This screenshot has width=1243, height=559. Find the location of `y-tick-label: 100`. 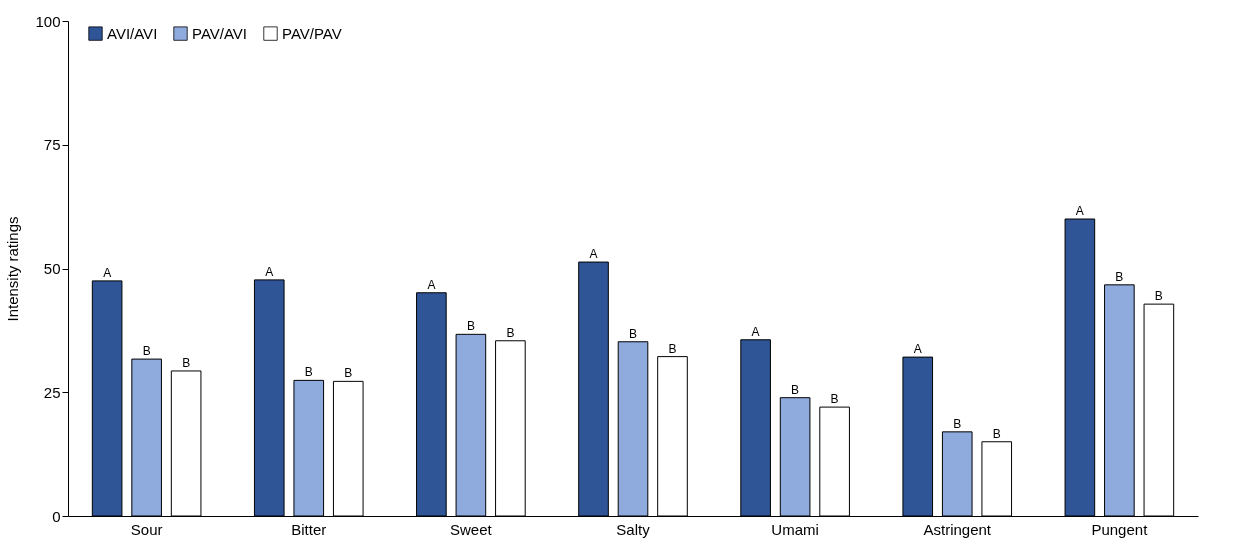

y-tick-label: 100 is located at coordinates (48, 21).